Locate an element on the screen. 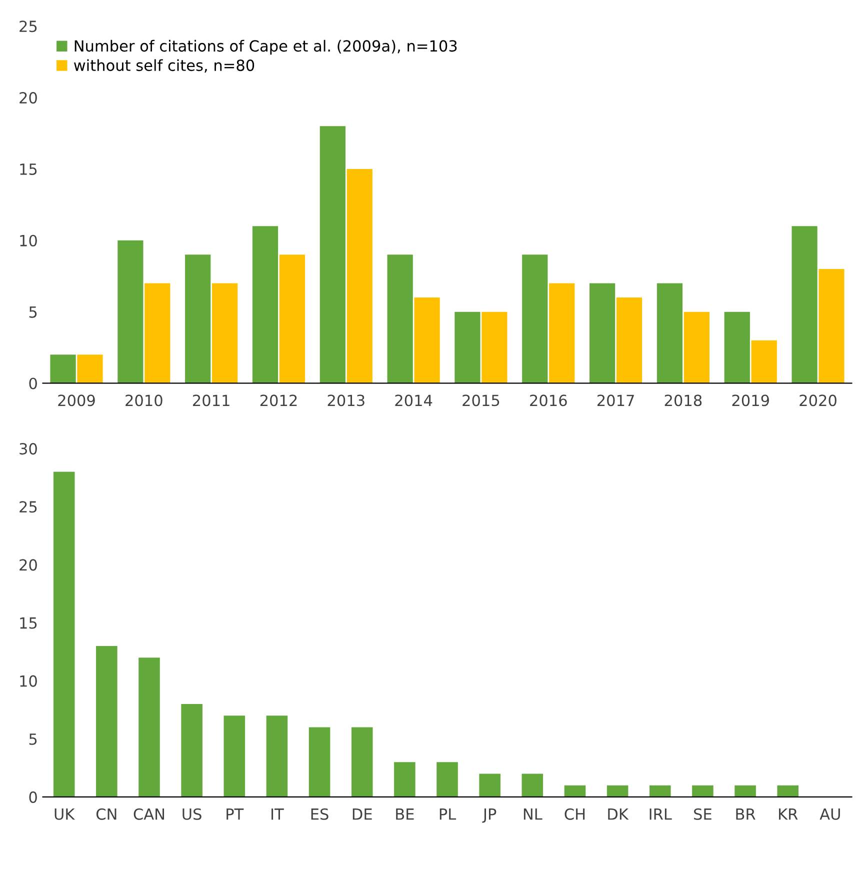  x-tick-label: CAN is located at coordinates (149, 814).